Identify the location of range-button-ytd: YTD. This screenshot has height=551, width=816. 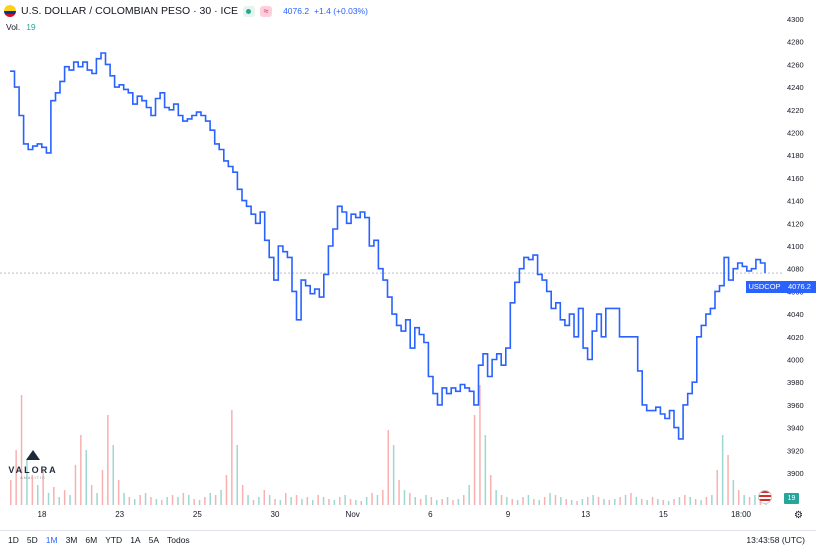
(114, 540).